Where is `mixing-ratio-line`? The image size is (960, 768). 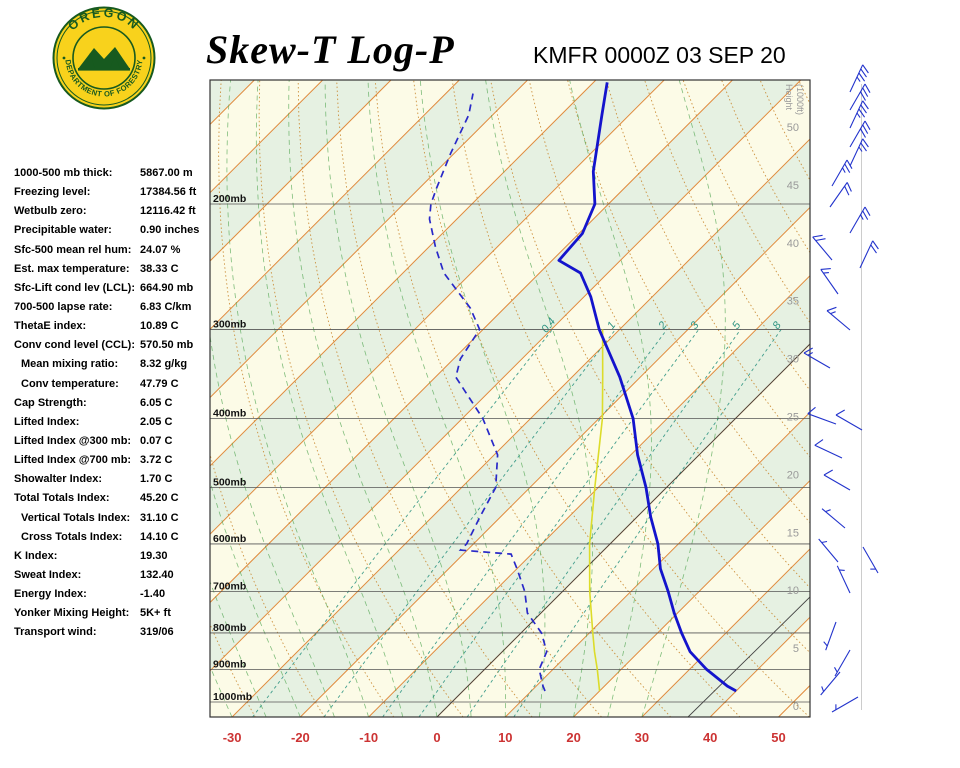 mixing-ratio-line is located at coordinates (559, 523).